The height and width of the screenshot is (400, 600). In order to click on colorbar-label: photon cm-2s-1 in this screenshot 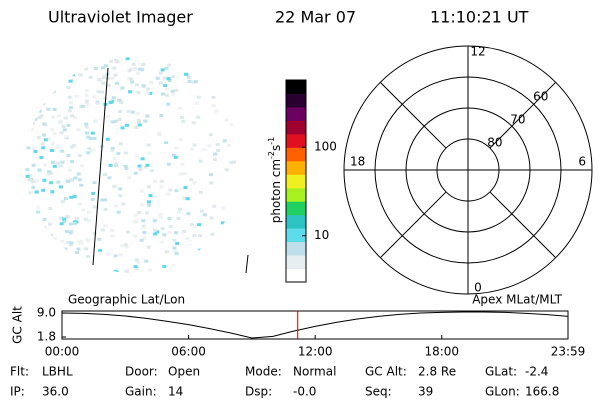, I will do `click(275, 180)`.